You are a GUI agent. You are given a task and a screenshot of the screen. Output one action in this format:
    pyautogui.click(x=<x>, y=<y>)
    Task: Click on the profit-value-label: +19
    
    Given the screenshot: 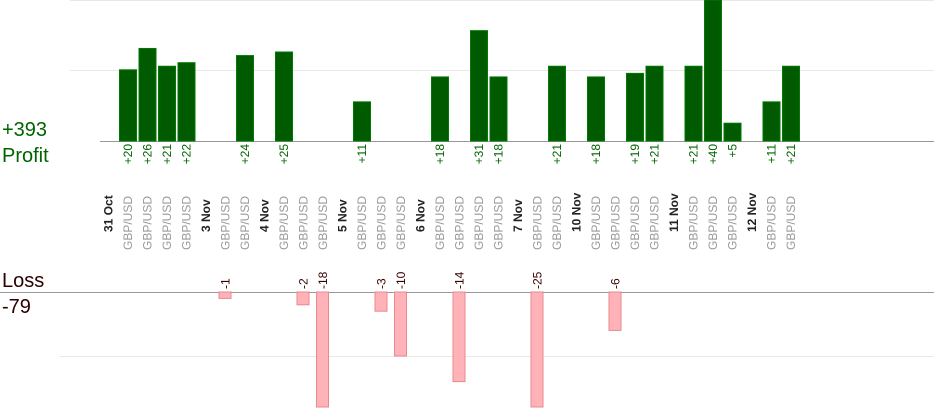 What is the action you would take?
    pyautogui.click(x=635, y=154)
    